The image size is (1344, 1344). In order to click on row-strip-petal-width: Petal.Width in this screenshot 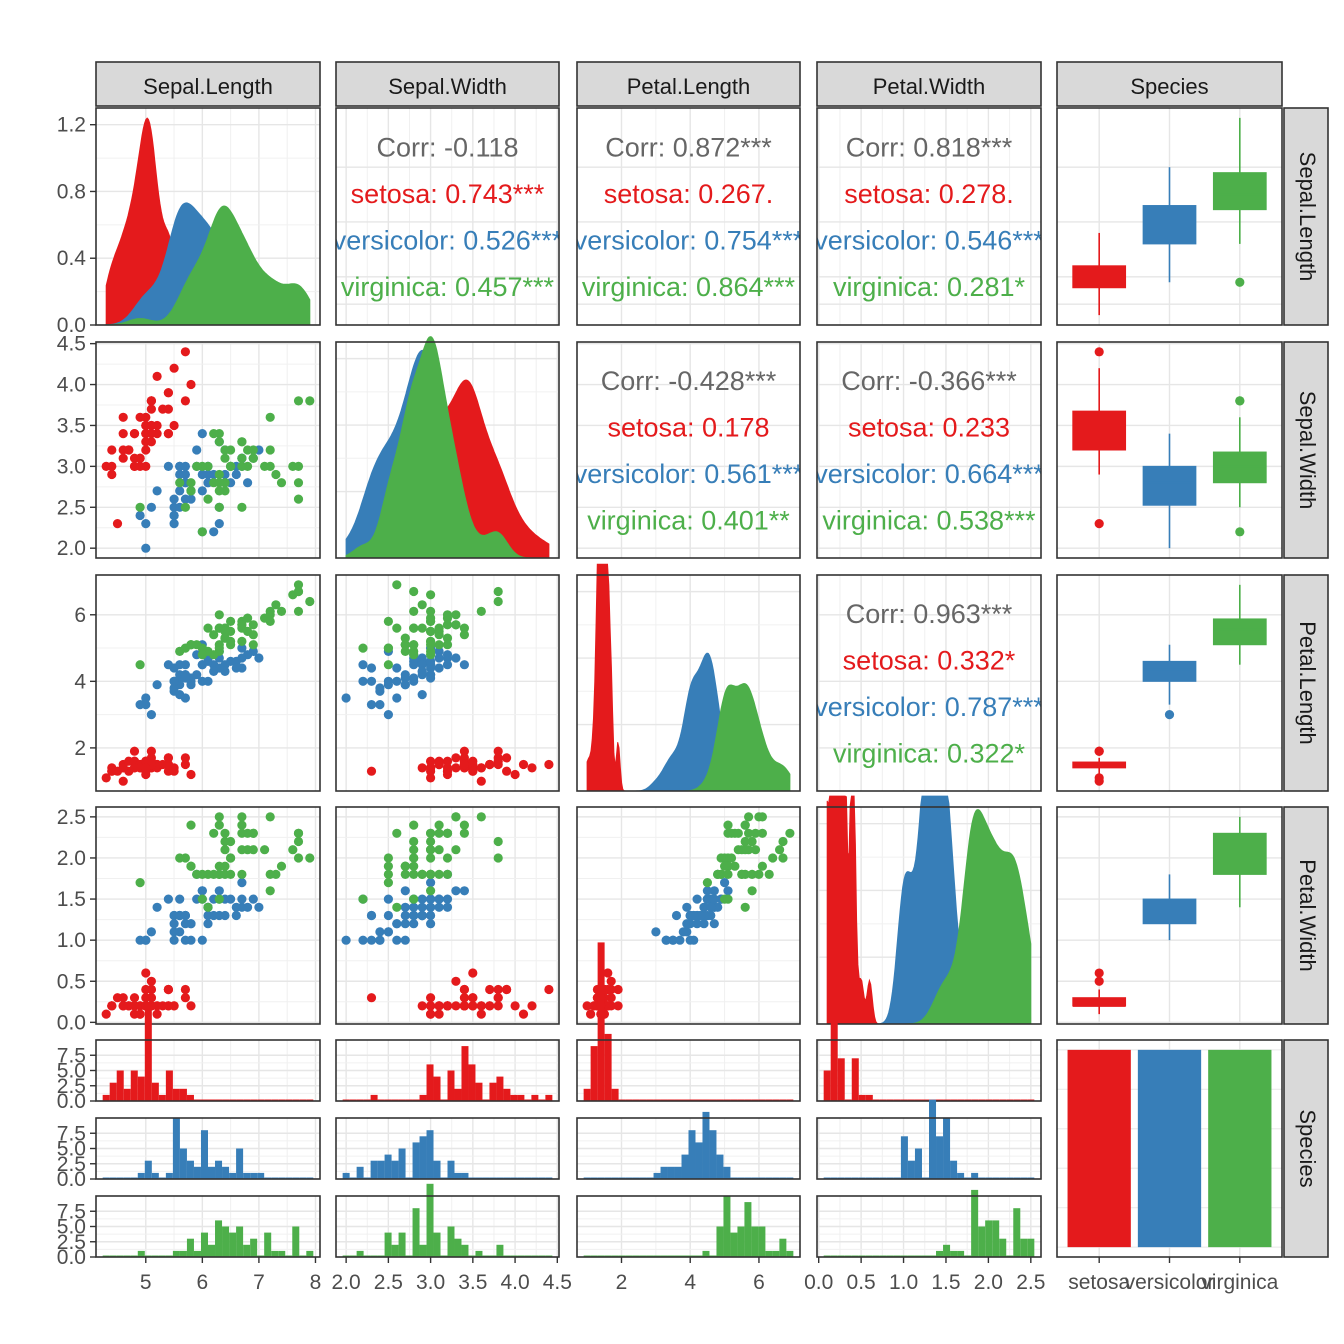, I will do `click(1306, 915)`.